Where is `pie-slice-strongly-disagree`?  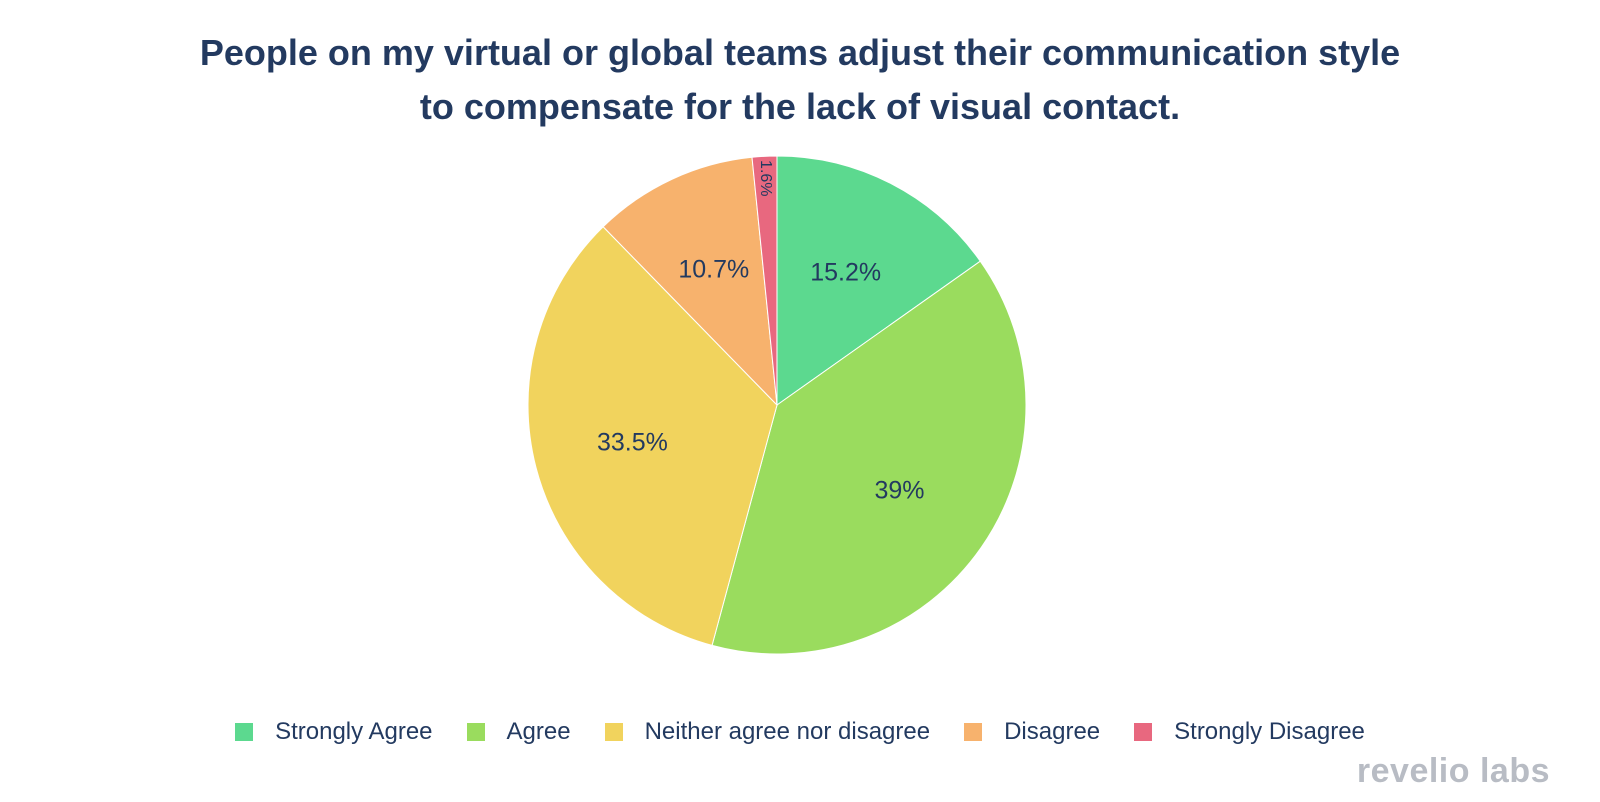 pie-slice-strongly-disagree is located at coordinates (764, 280).